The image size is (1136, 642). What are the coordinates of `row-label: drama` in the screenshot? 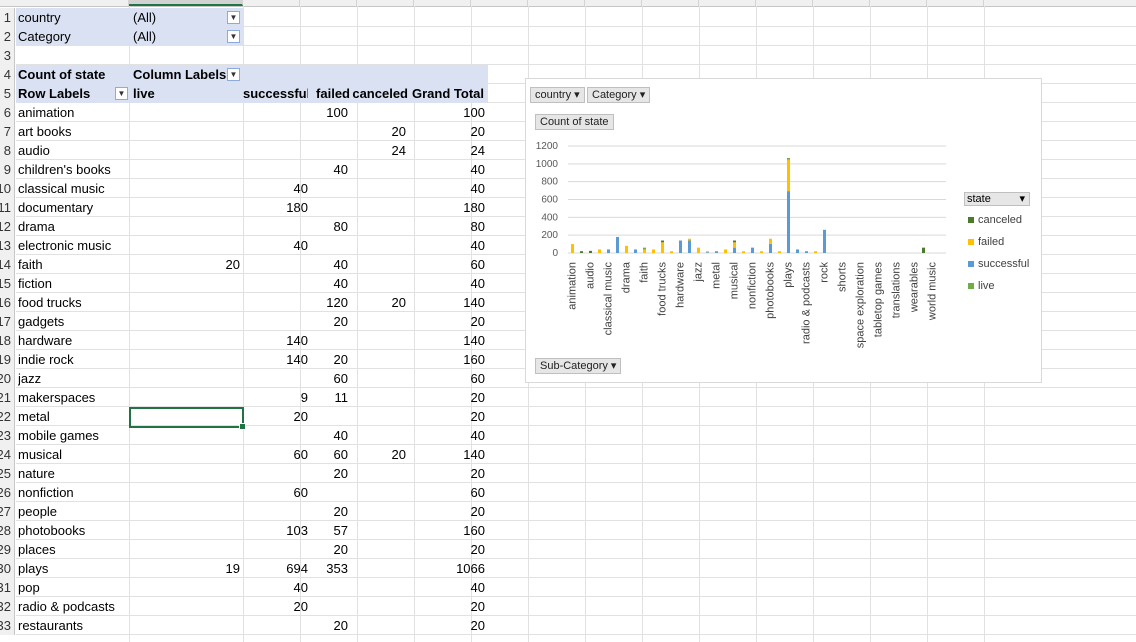 It's located at (36, 226).